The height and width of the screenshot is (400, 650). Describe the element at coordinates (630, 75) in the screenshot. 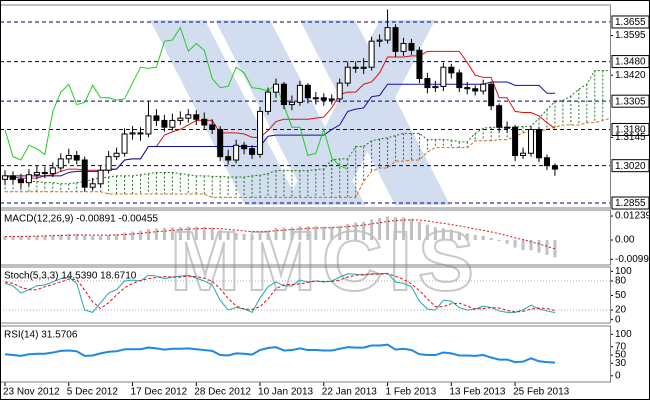

I see `y-tick-label: 1.3420` at that location.